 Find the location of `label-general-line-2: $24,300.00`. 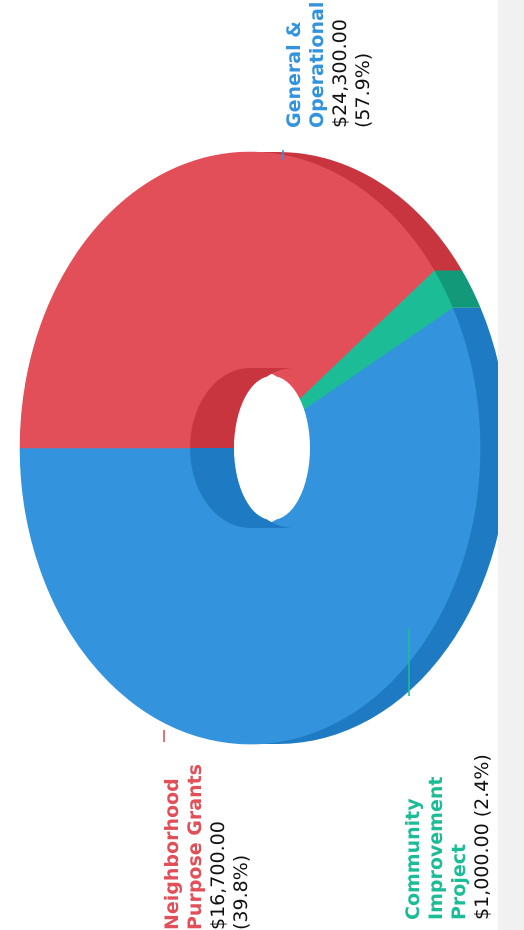

label-general-line-2: $24,300.00 is located at coordinates (340, 73).